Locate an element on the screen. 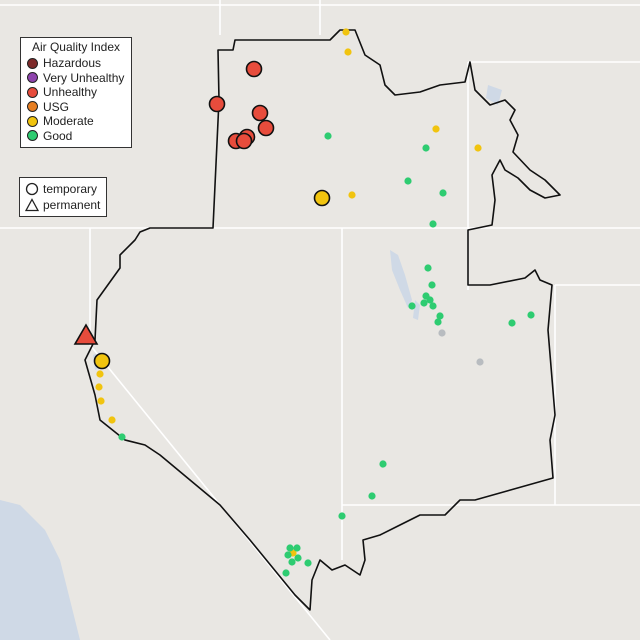 This screenshot has height=640, width=640. legend-label: permanent is located at coordinates (72, 205).